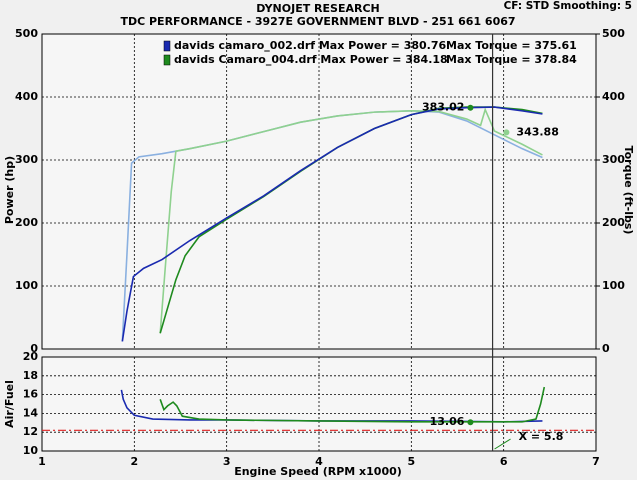 This screenshot has width=637, height=480. What do you see at coordinates (511, 59) in the screenshot?
I see `legend-torque: Max Torque = 378.84` at bounding box center [511, 59].